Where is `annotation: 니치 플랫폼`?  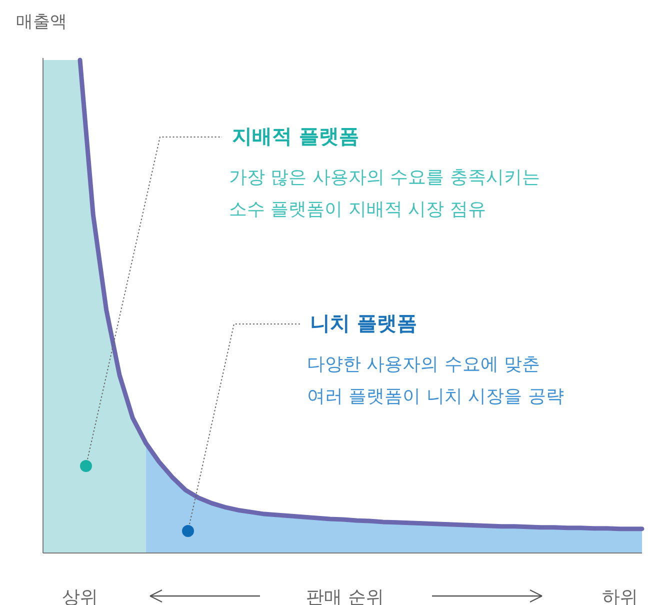
annotation: 니치 플랫폼 is located at coordinates (363, 323).